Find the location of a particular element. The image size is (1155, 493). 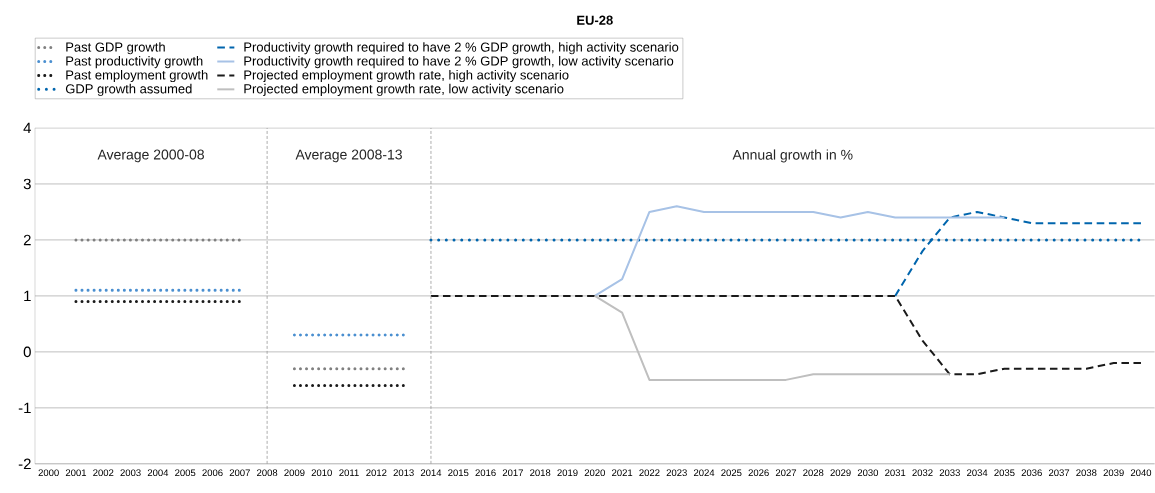

y-tick-label: -1 is located at coordinates (24, 408).